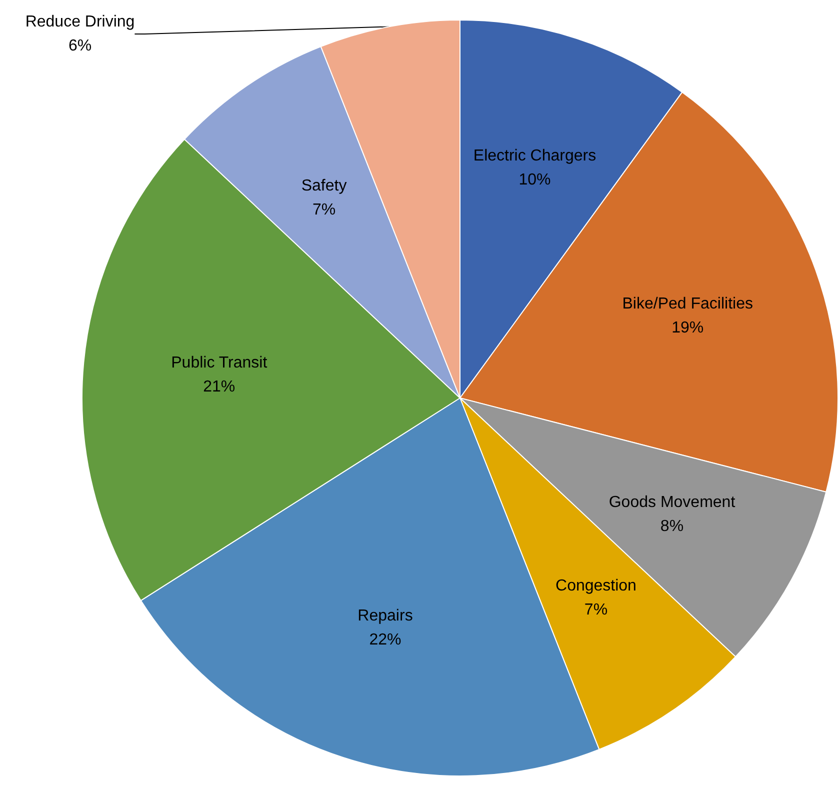  Describe the element at coordinates (324, 185) in the screenshot. I see `slice-label: Safety` at that location.